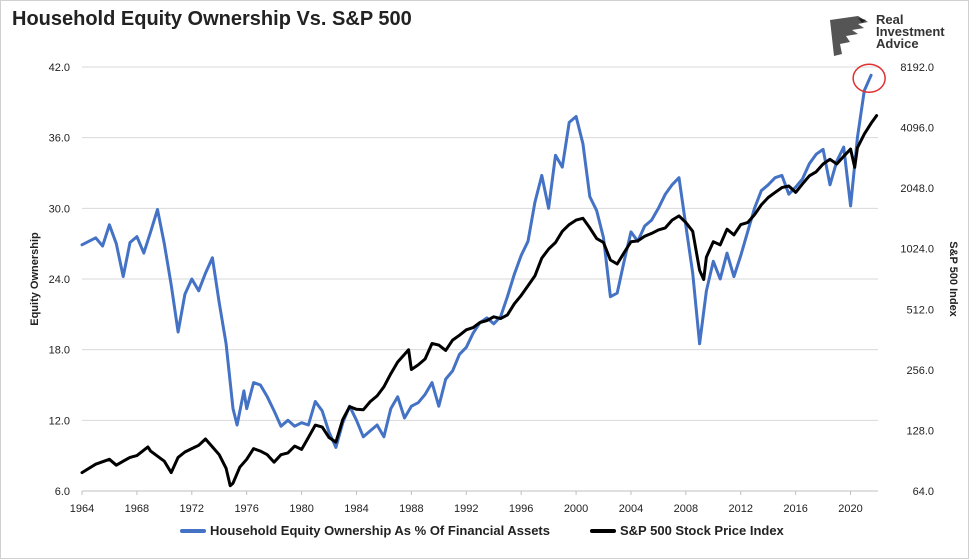 This screenshot has height=559, width=969. Describe the element at coordinates (59, 351) in the screenshot. I see `y-tick-label: 18.0` at that location.